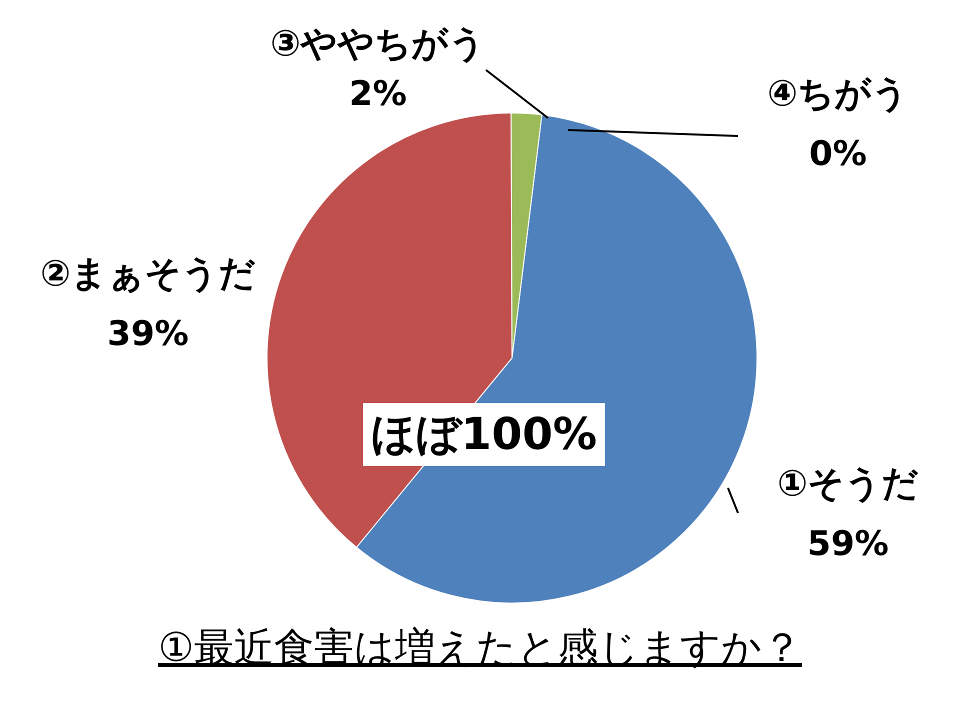 The width and height of the screenshot is (960, 720). What do you see at coordinates (838, 154) in the screenshot?
I see `text: 0%` at bounding box center [838, 154].